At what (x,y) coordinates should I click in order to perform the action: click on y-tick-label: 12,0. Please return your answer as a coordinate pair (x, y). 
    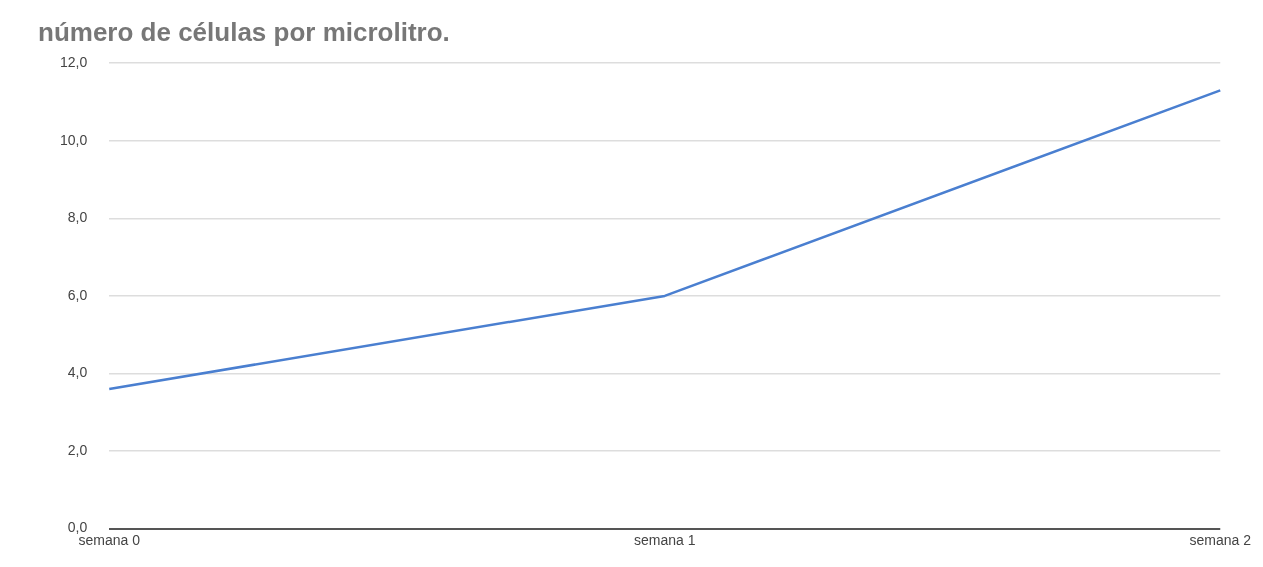
    Looking at the image, I should click on (74, 62).